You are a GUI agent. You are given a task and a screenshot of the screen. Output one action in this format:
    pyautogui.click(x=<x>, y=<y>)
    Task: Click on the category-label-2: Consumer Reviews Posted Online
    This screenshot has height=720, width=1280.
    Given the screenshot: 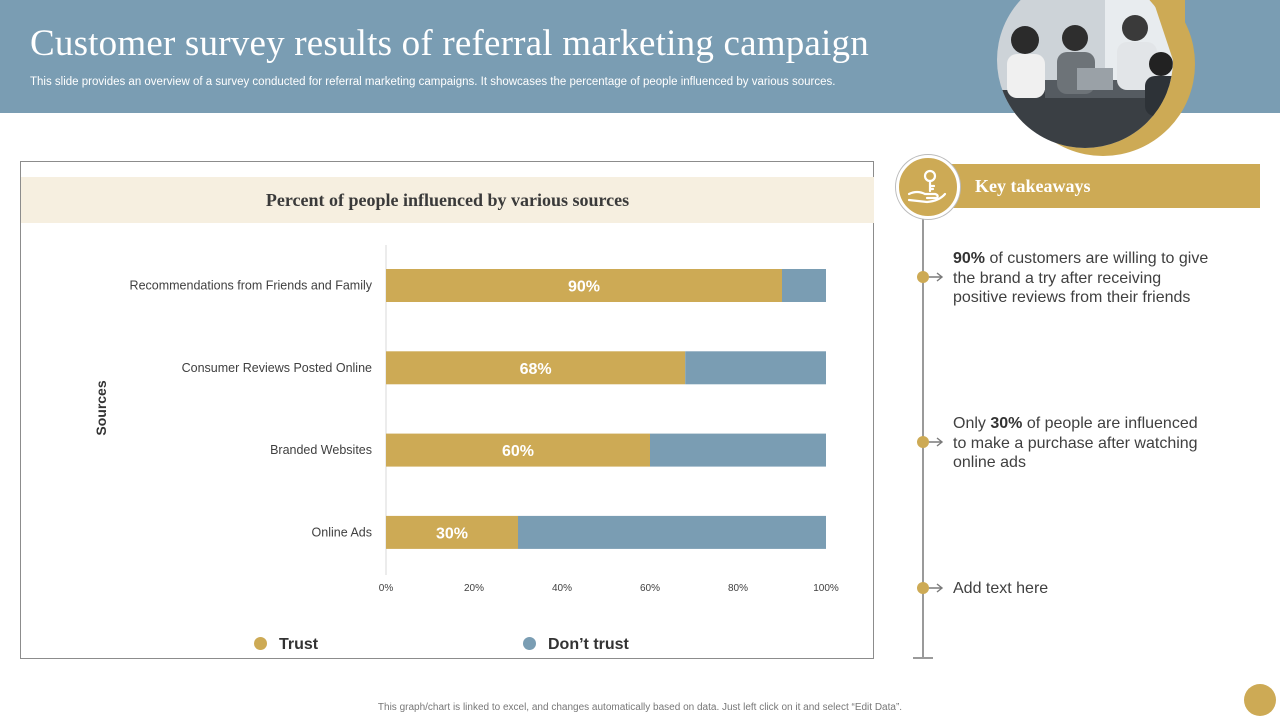 What is the action you would take?
    pyautogui.click(x=277, y=368)
    